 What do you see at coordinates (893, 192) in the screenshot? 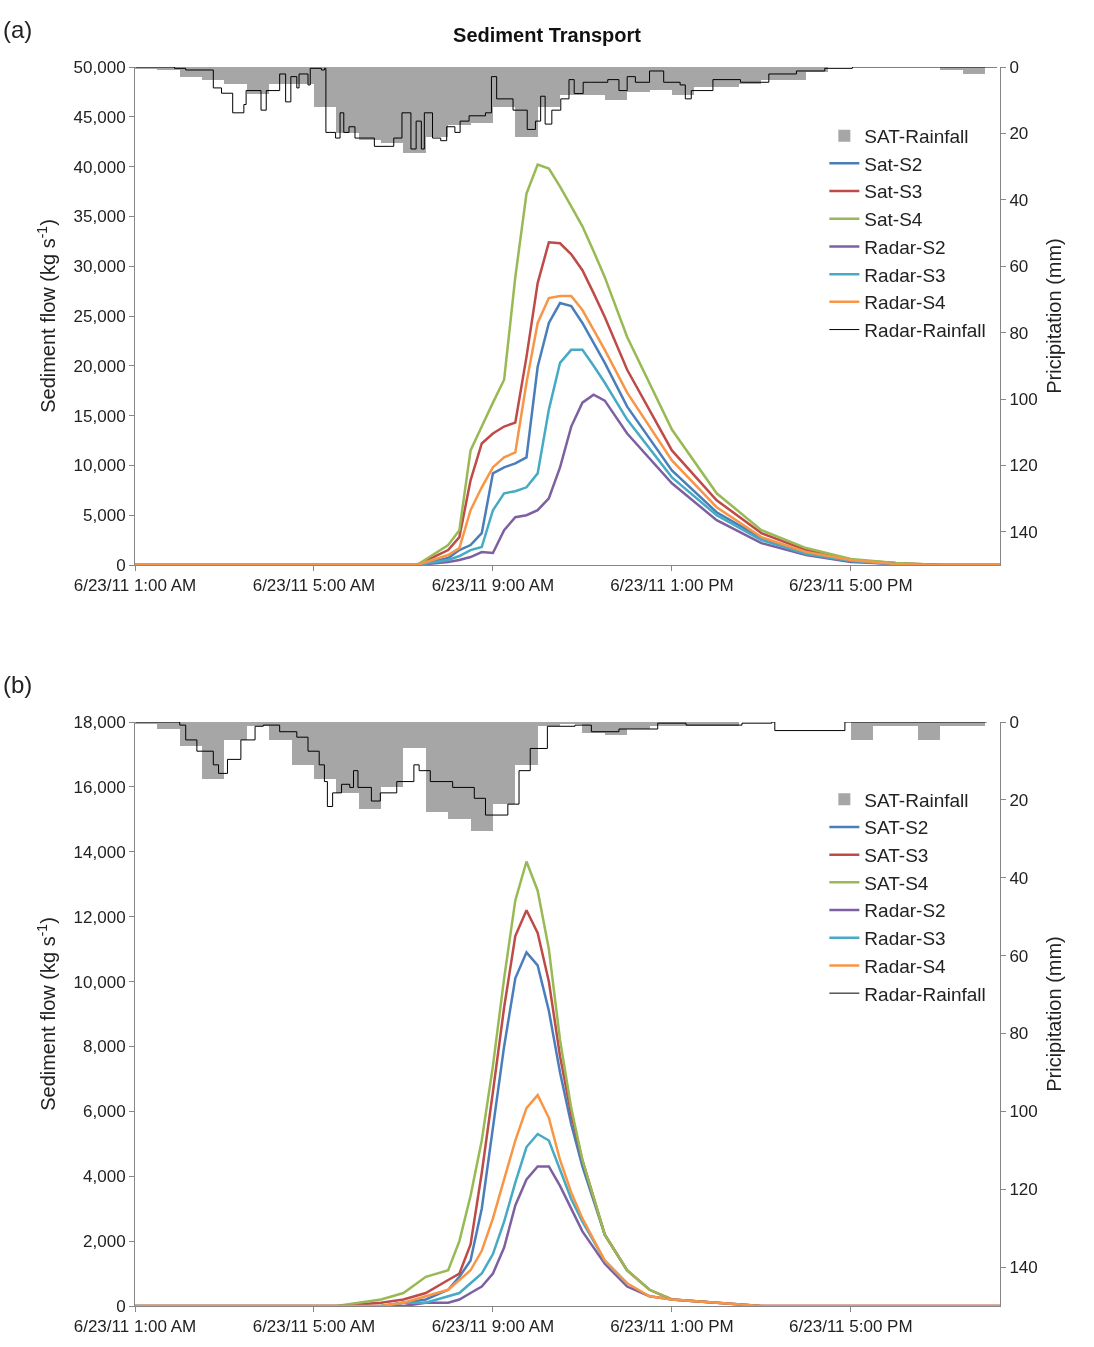
I see `legend-label: Sat-S3` at bounding box center [893, 192].